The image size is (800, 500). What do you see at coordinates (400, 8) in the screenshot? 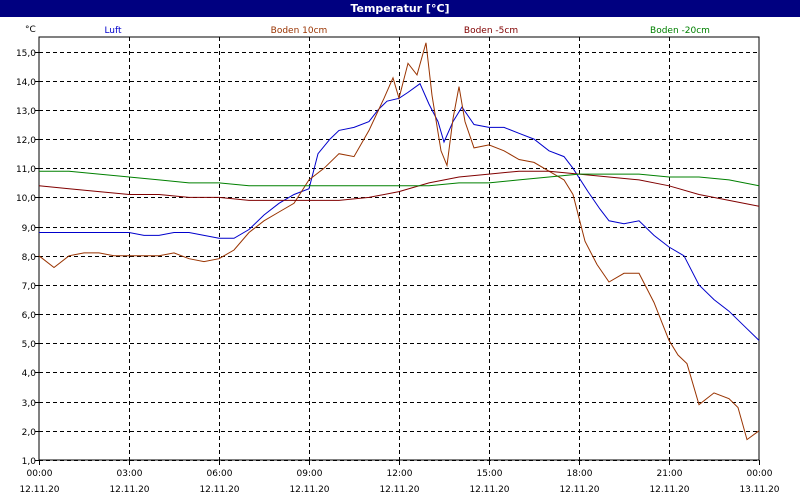
I see `window-title: Temperatur [°C]` at bounding box center [400, 8].